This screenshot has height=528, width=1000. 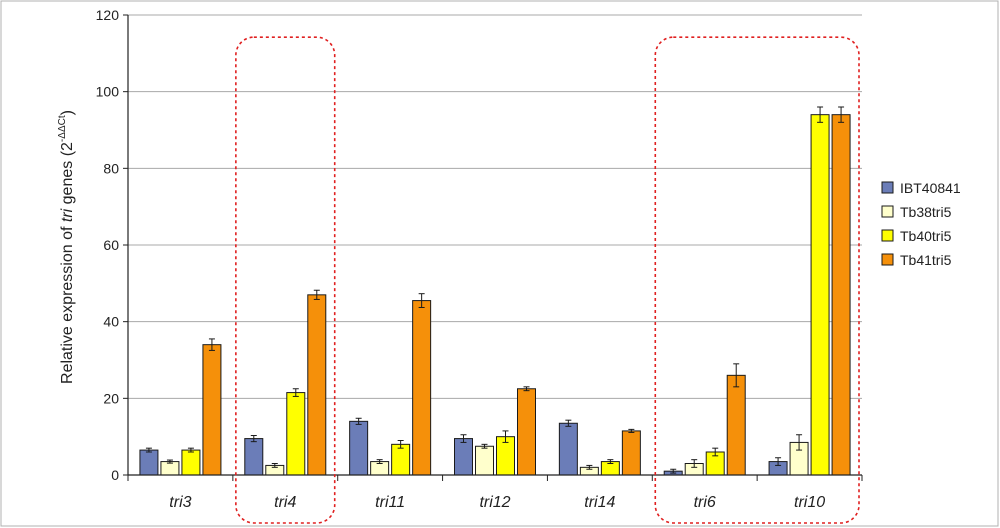 What do you see at coordinates (111, 398) in the screenshot?
I see `y-tick-label: 20` at bounding box center [111, 398].